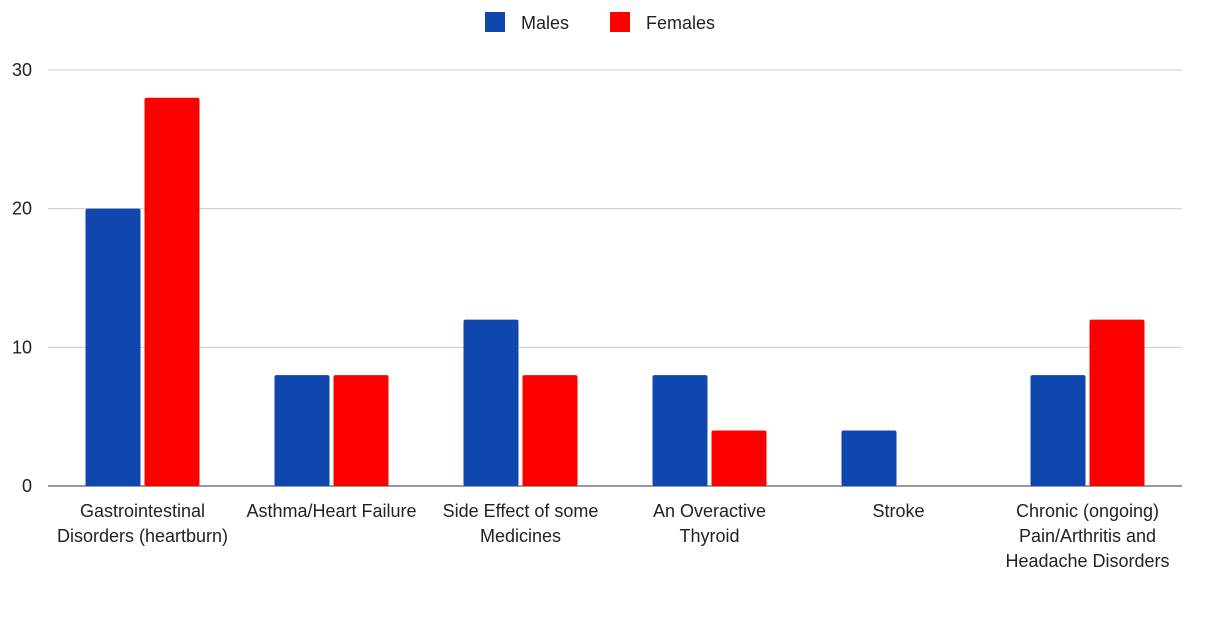 The image size is (1210, 624). What do you see at coordinates (680, 23) in the screenshot?
I see `legend-label: Females` at bounding box center [680, 23].